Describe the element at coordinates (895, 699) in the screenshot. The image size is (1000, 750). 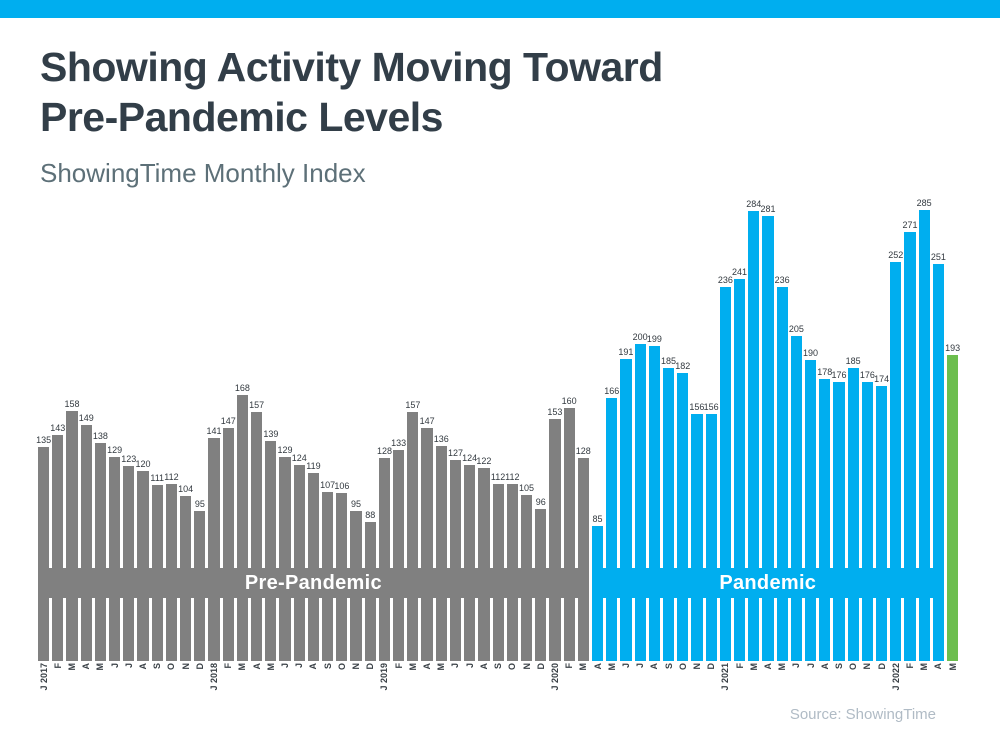
I see `x-axis-label: J 2022` at that location.